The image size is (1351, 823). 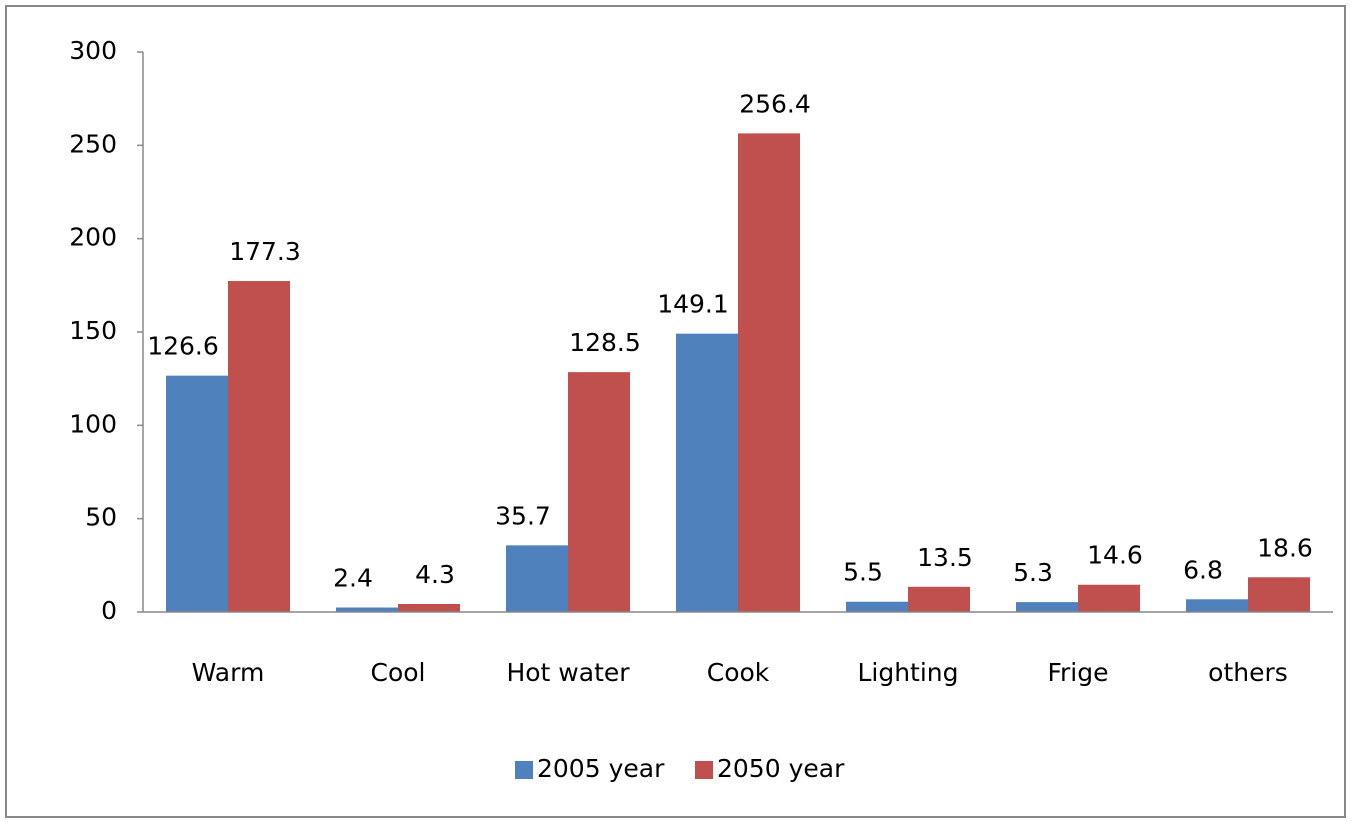 I want to click on y-tick-label: 50, so click(x=101, y=517).